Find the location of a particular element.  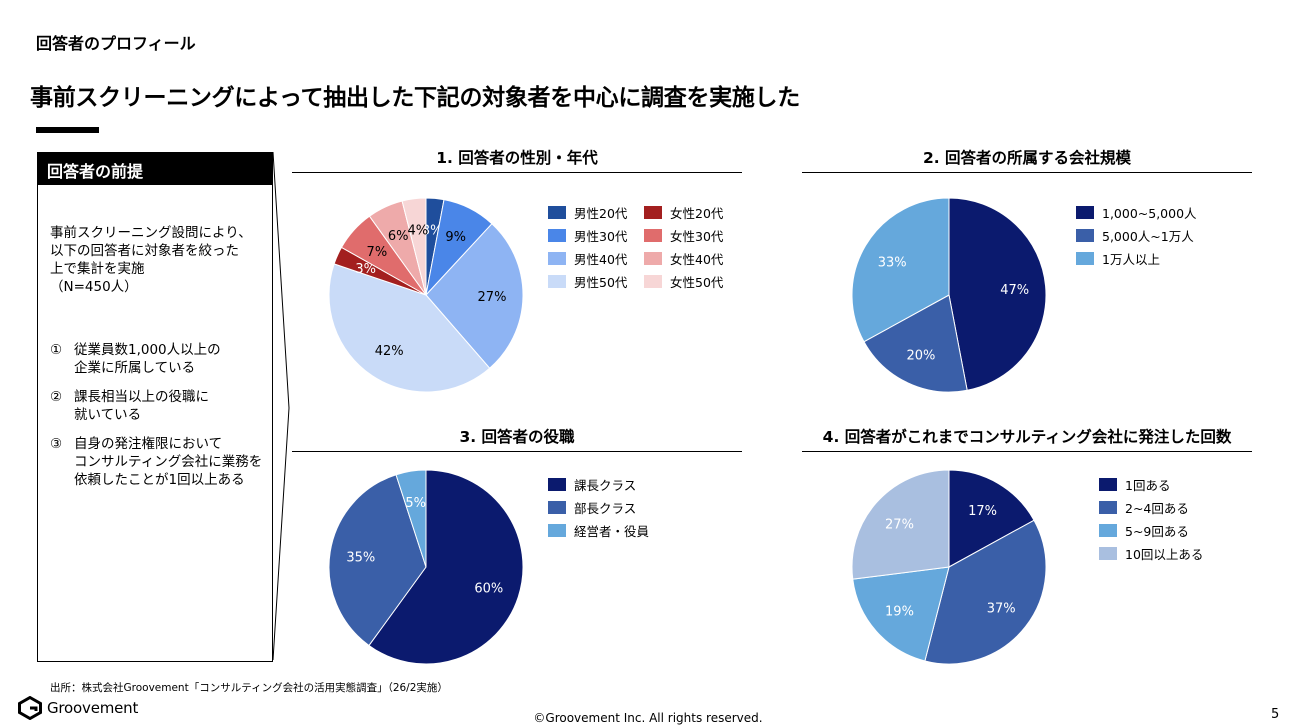

pie-data-label: 47% is located at coordinates (1014, 290).